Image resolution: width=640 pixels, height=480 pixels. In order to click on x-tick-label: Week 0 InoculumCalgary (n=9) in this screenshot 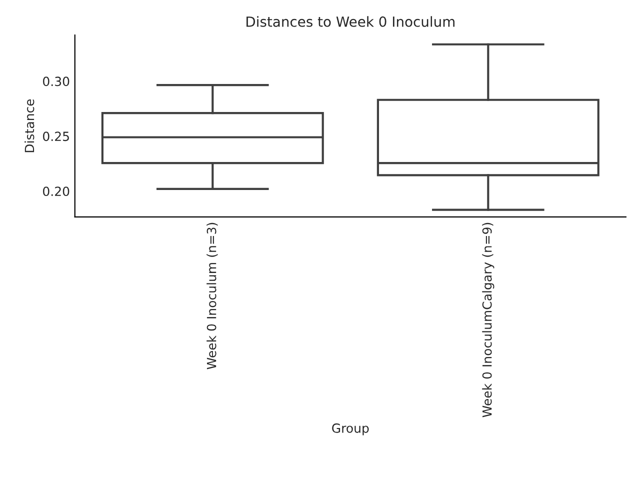, I will do `click(488, 320)`.